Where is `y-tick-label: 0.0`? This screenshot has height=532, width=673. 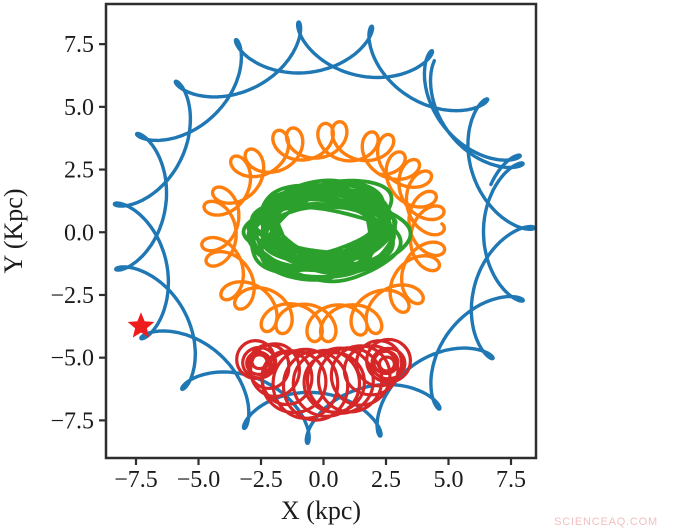
y-tick-label: 0.0 is located at coordinates (79, 233).